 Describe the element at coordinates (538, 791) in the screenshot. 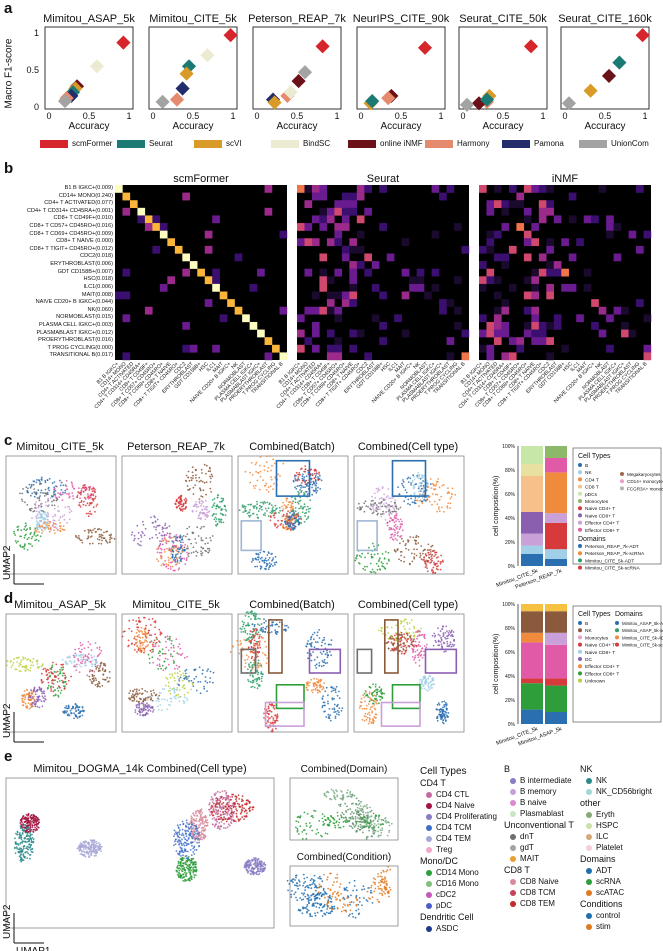

I see `legend-label: B memory` at that location.